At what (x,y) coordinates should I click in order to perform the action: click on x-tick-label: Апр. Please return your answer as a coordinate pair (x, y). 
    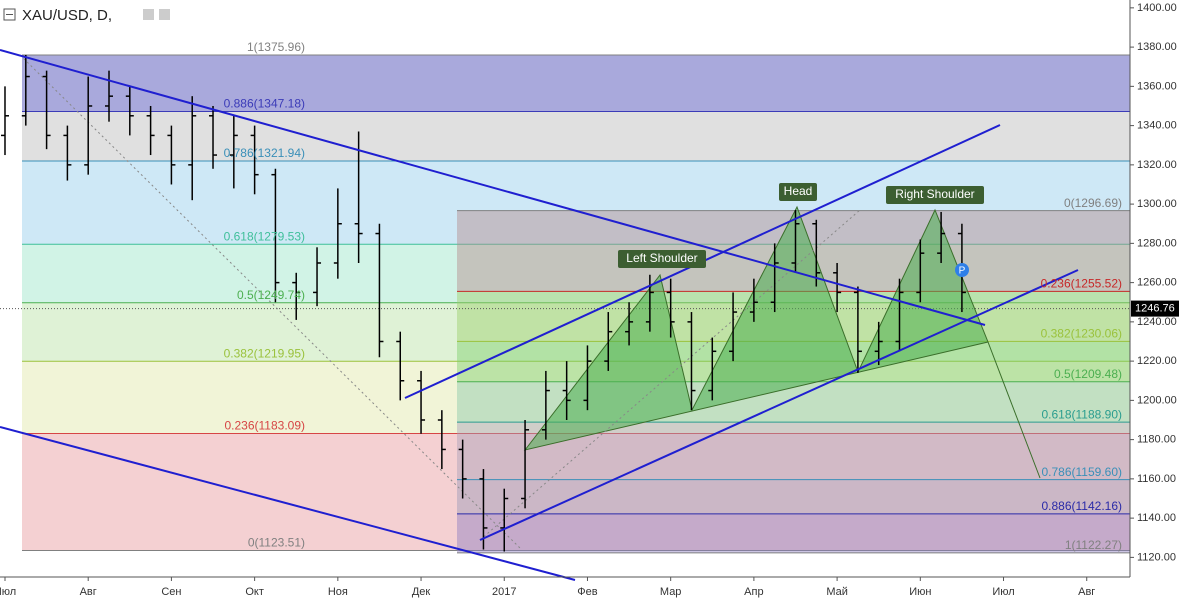
    Looking at the image, I should click on (753, 592).